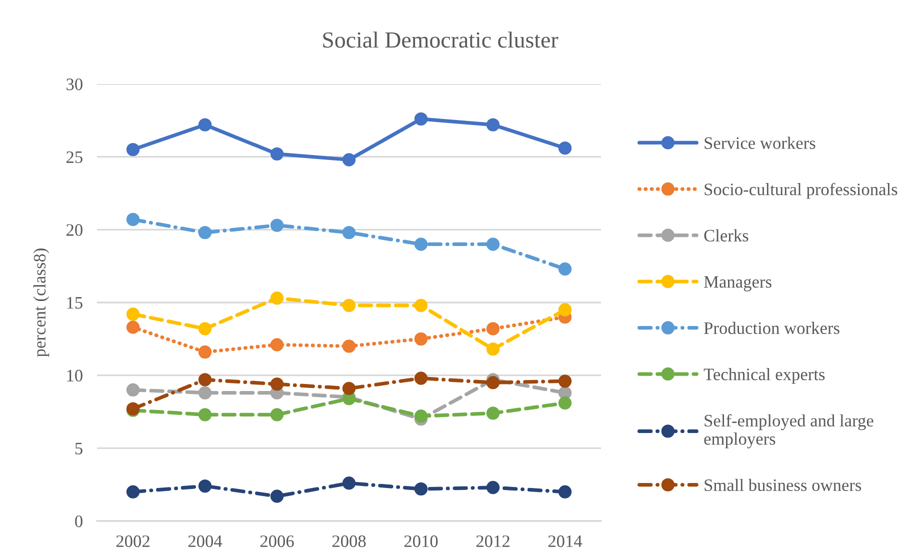 This screenshot has height=556, width=901. I want to click on legend-label: Small business owners, so click(783, 485).